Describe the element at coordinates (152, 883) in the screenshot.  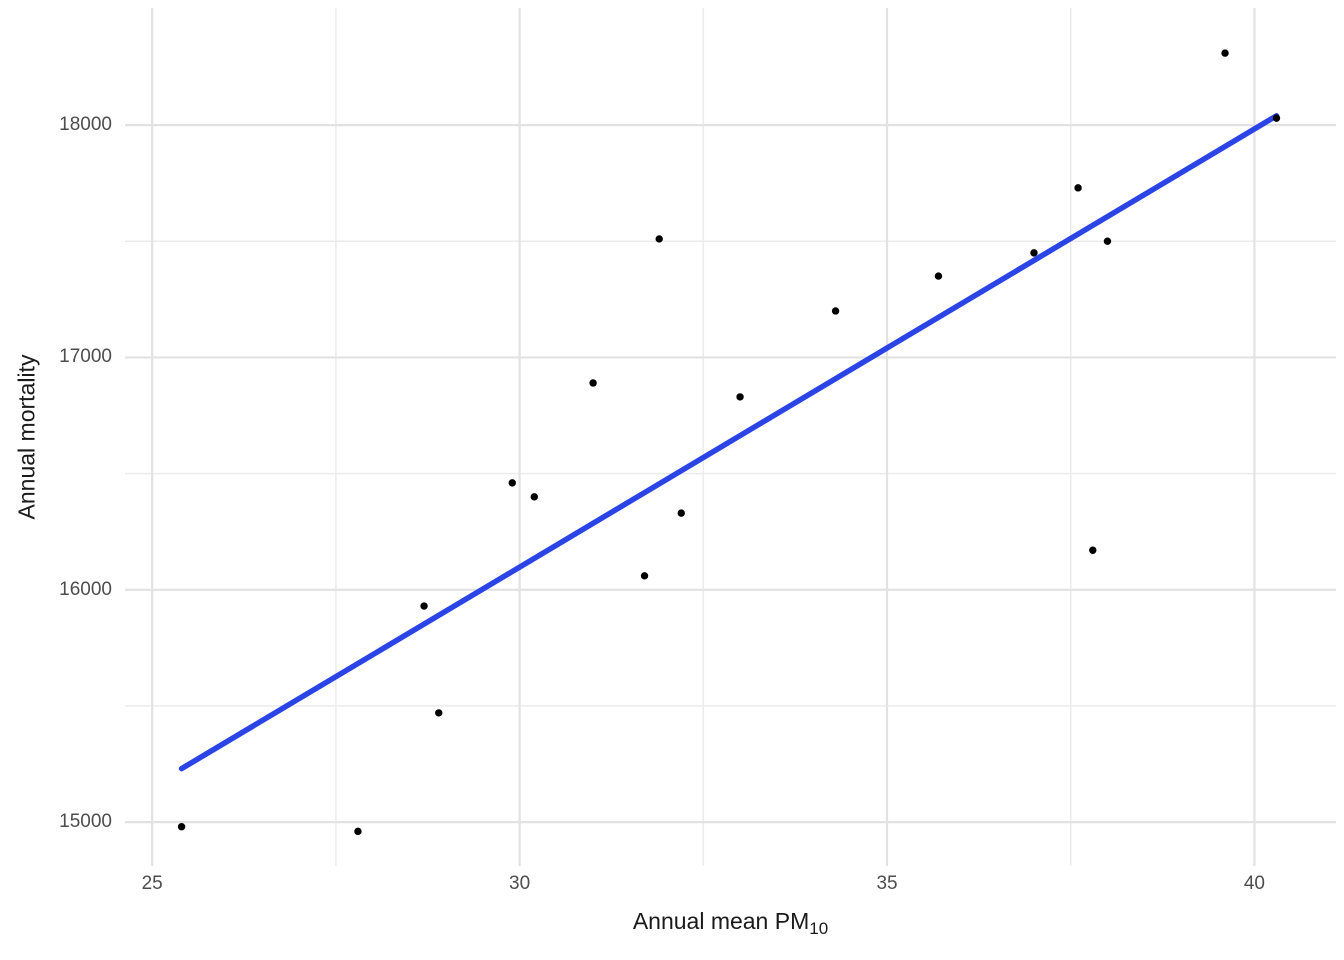
I see `x-tick-label: 25` at that location.